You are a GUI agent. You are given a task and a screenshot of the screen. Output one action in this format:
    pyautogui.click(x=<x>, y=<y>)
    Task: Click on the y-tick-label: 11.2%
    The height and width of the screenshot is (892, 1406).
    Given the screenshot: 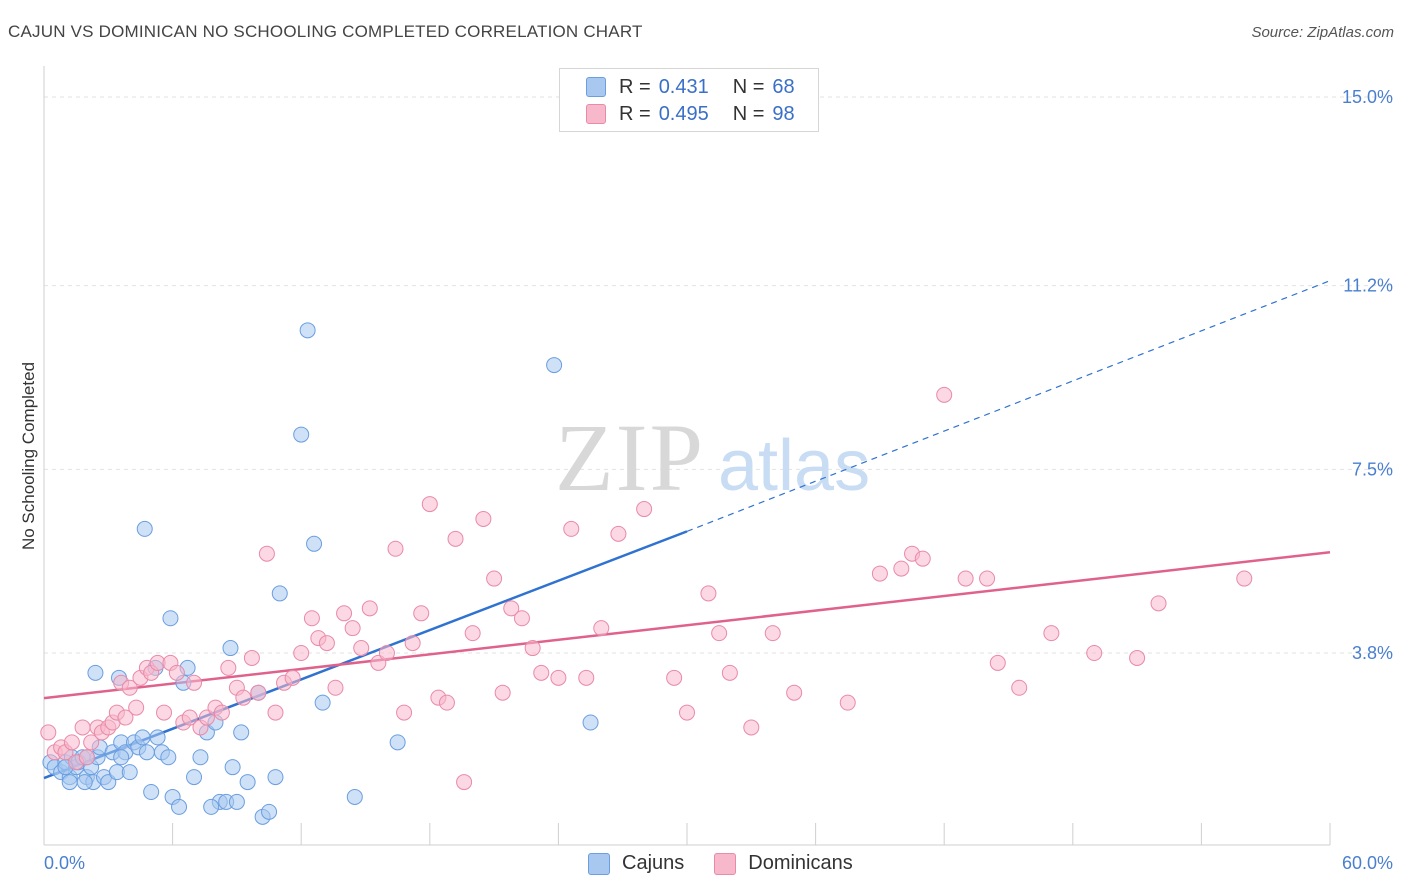 What is the action you would take?
    pyautogui.click(x=1368, y=286)
    